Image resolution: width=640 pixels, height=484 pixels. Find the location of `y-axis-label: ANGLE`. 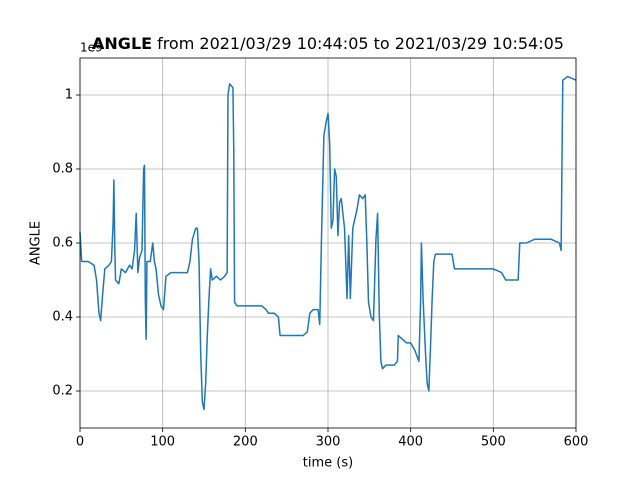

y-axis-label: ANGLE is located at coordinates (36, 243).